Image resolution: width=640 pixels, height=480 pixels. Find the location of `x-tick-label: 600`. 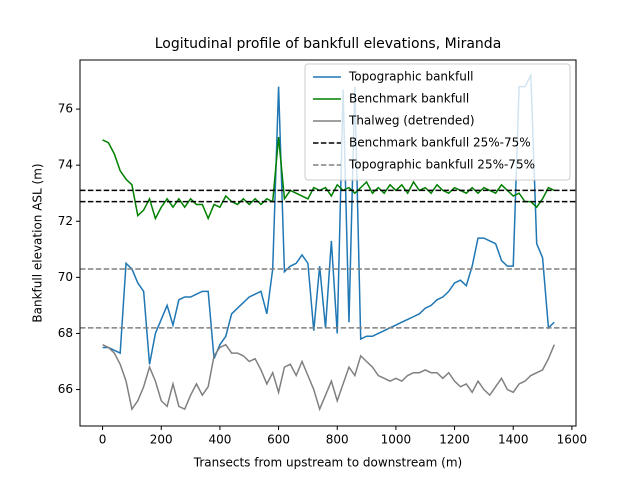

x-tick-label: 600 is located at coordinates (278, 440).